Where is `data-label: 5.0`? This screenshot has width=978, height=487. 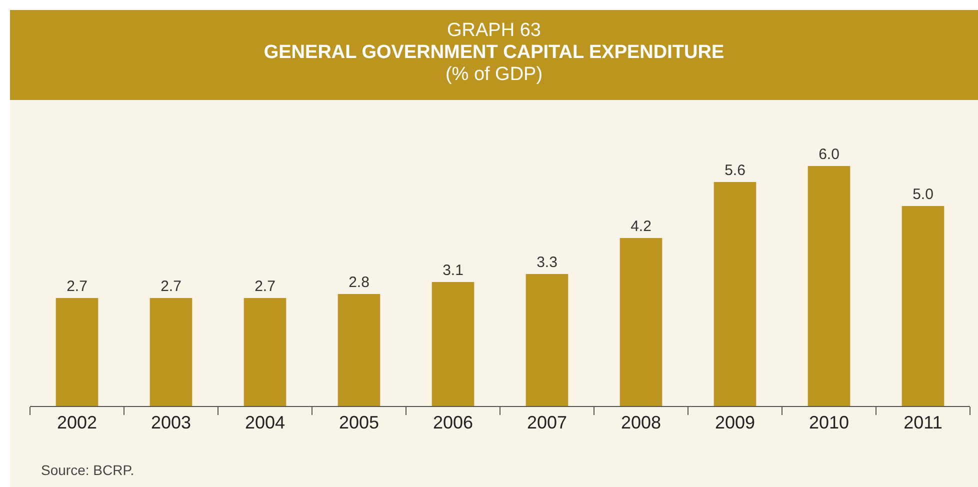
data-label: 5.0 is located at coordinates (923, 194).